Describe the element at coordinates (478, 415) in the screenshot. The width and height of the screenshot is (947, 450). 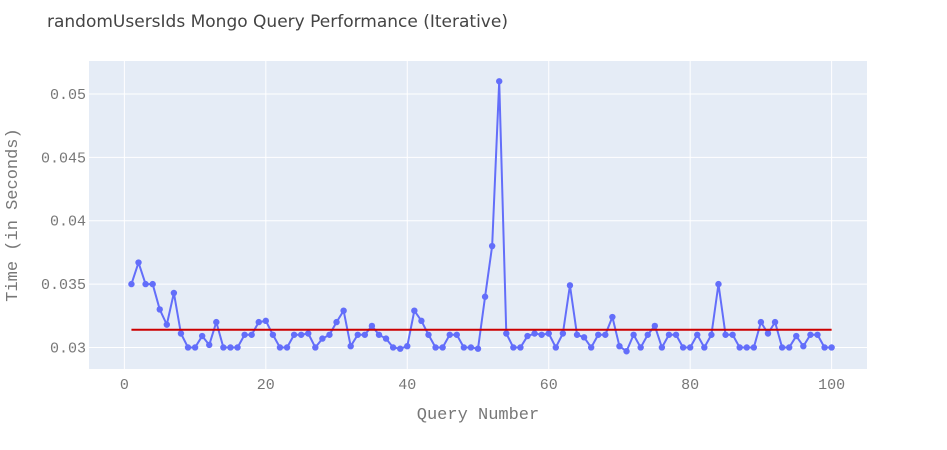
I see `x-axis-title: Query Number` at that location.